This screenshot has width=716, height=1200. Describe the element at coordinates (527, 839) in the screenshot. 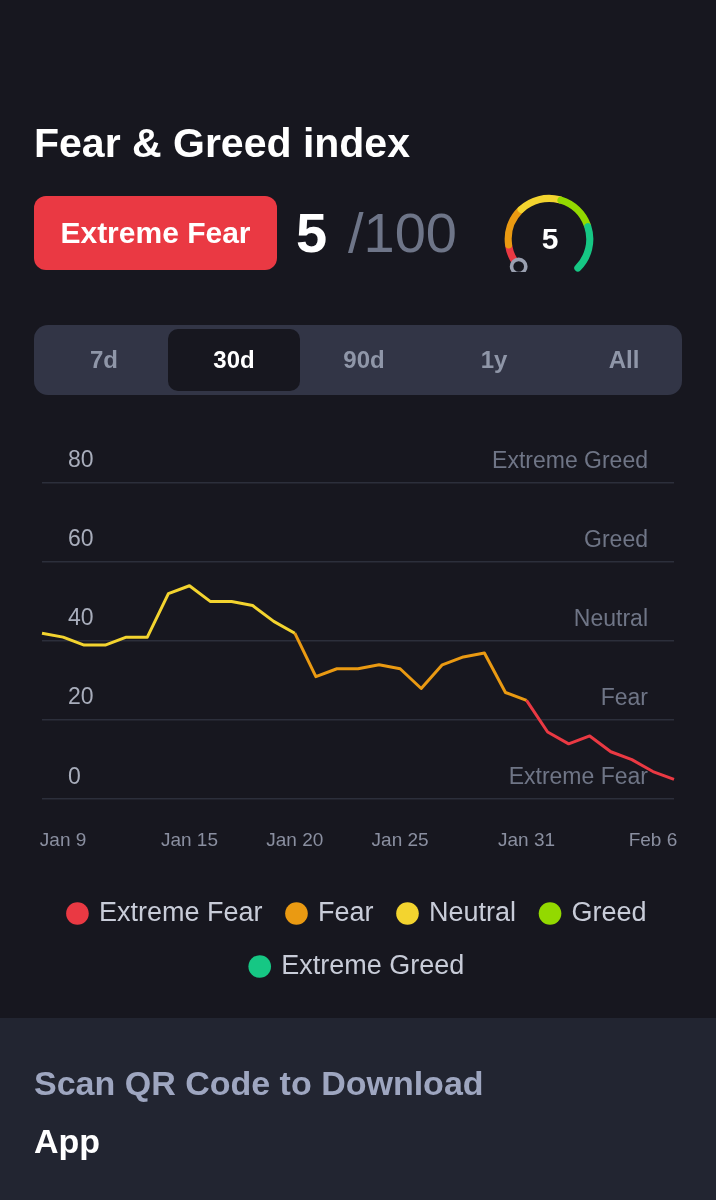

I see `x-tick-label: Jan 31` at that location.